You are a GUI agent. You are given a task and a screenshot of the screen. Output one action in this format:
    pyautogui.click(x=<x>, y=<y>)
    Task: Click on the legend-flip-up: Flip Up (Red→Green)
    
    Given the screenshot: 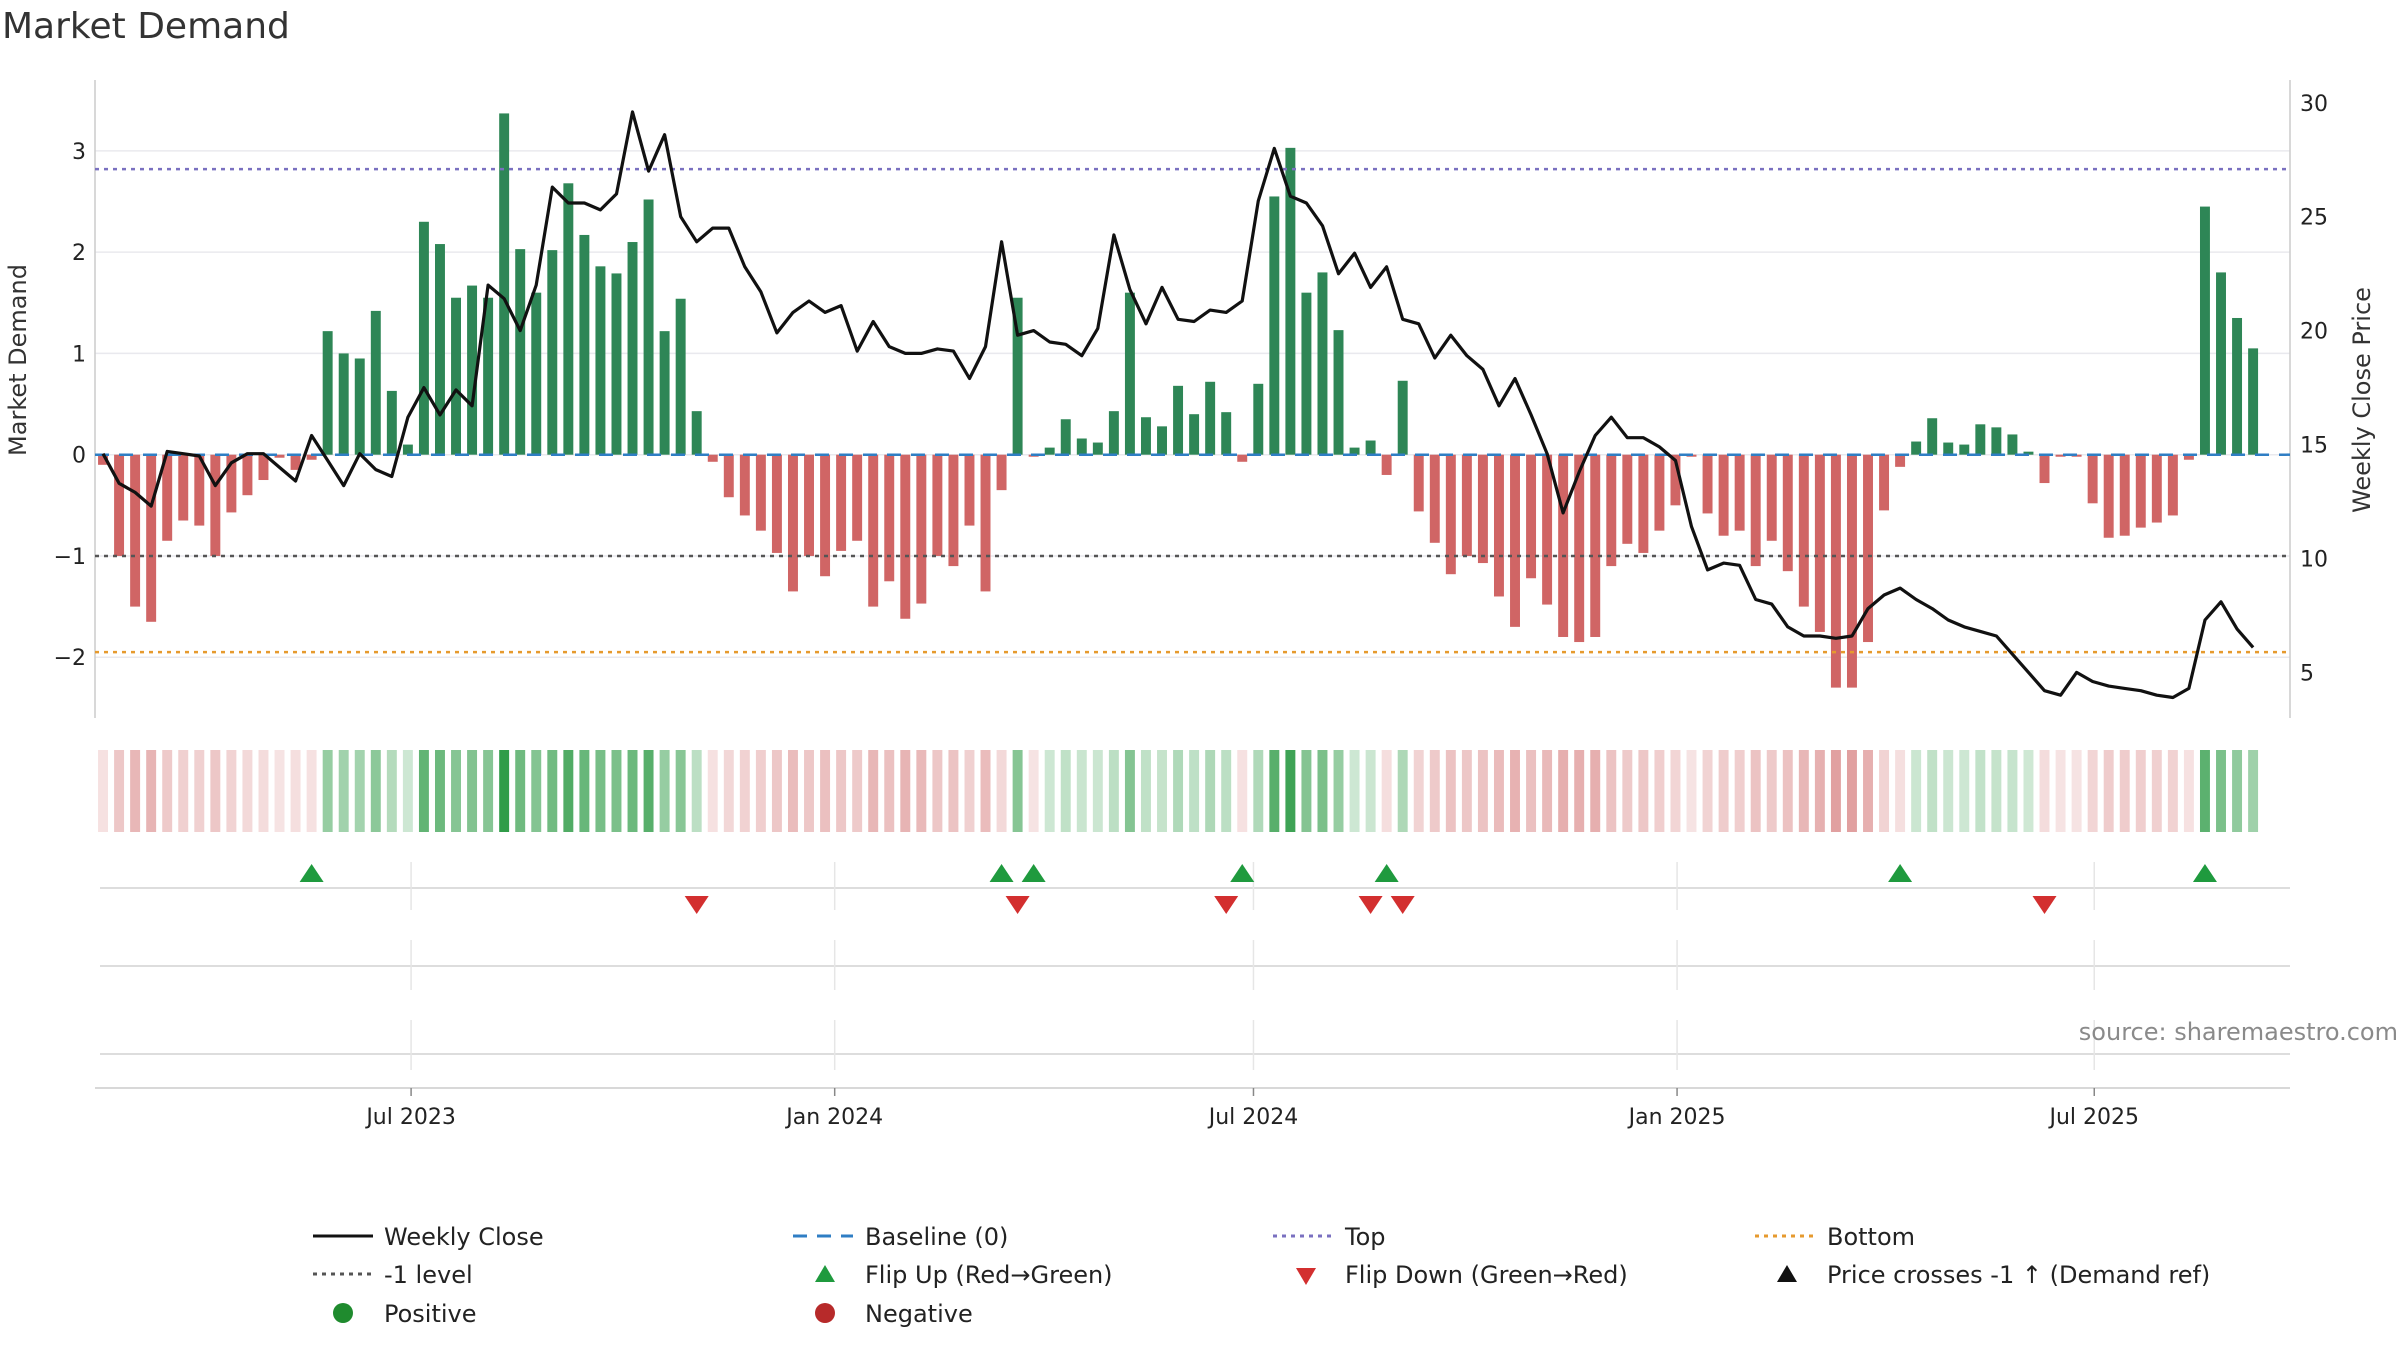 What is the action you would take?
    pyautogui.click(x=989, y=1275)
    